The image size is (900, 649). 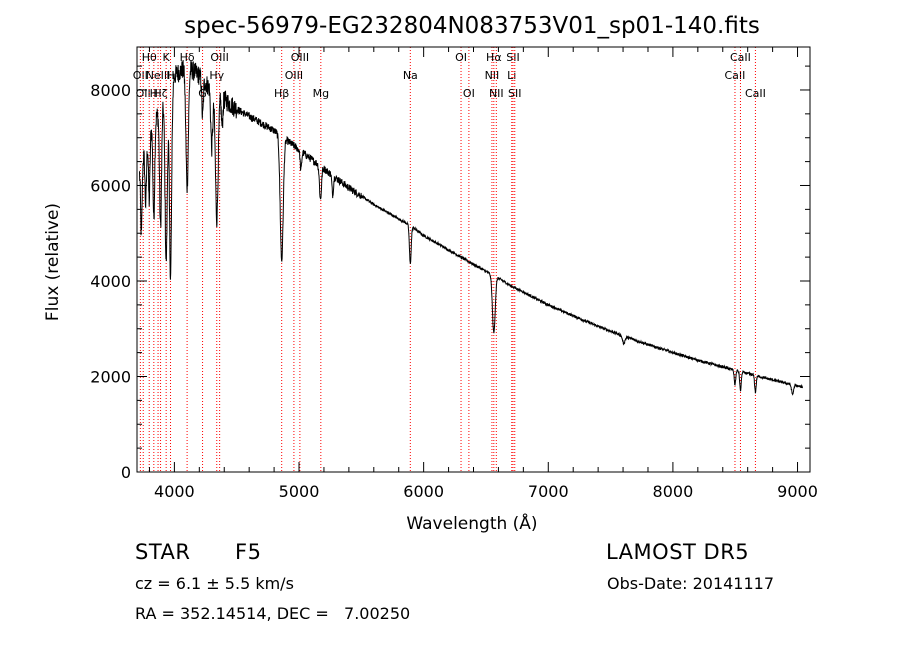 What do you see at coordinates (678, 552) in the screenshot?
I see `survey-name: LAMOST DR5` at bounding box center [678, 552].